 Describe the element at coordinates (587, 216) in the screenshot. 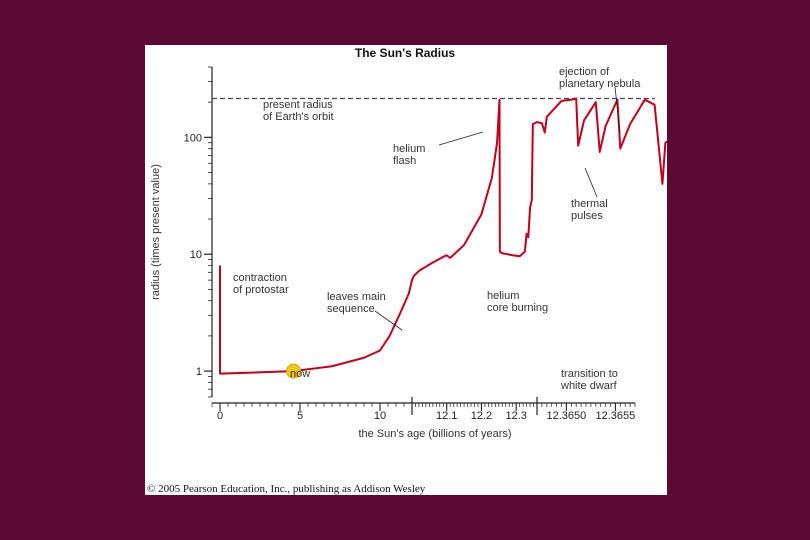

I see `annotation-label: pulses` at that location.